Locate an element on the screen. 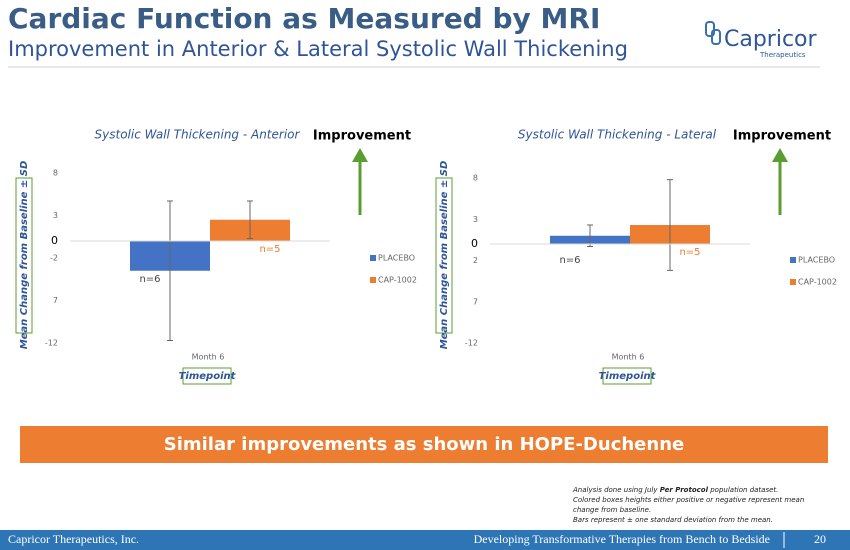 The image size is (850, 550). footer-bar is located at coordinates (425, 540).